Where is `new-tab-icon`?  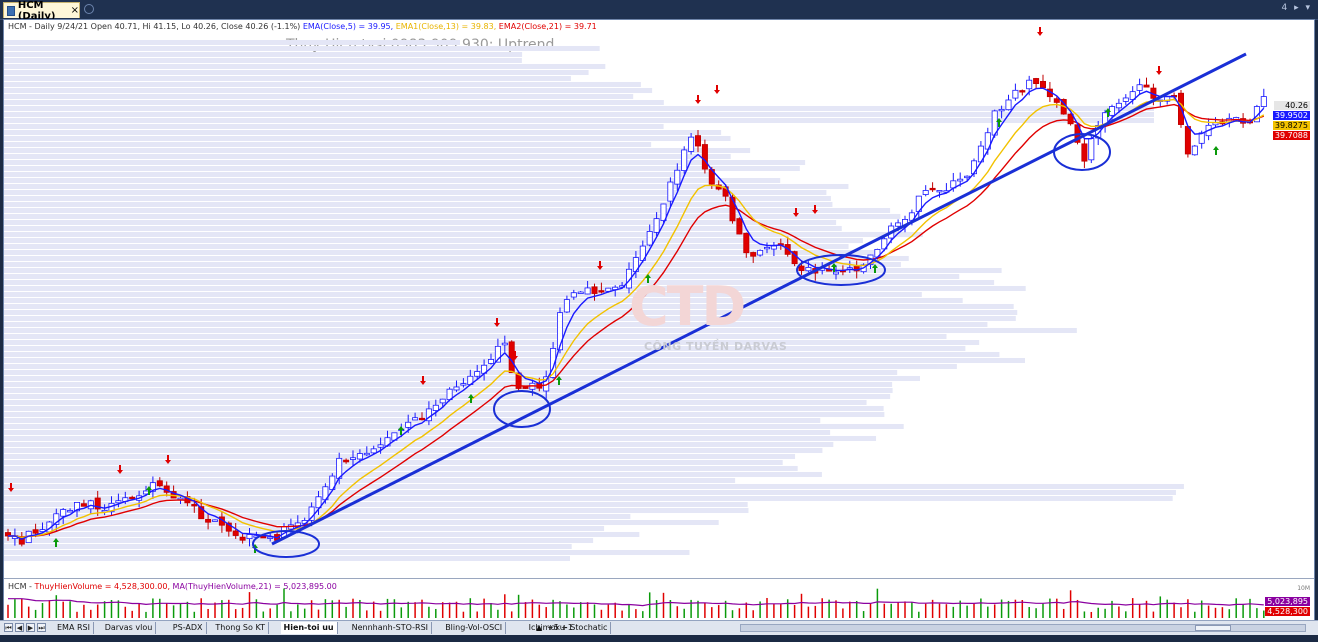
new-tab-icon is located at coordinates (89, 9).